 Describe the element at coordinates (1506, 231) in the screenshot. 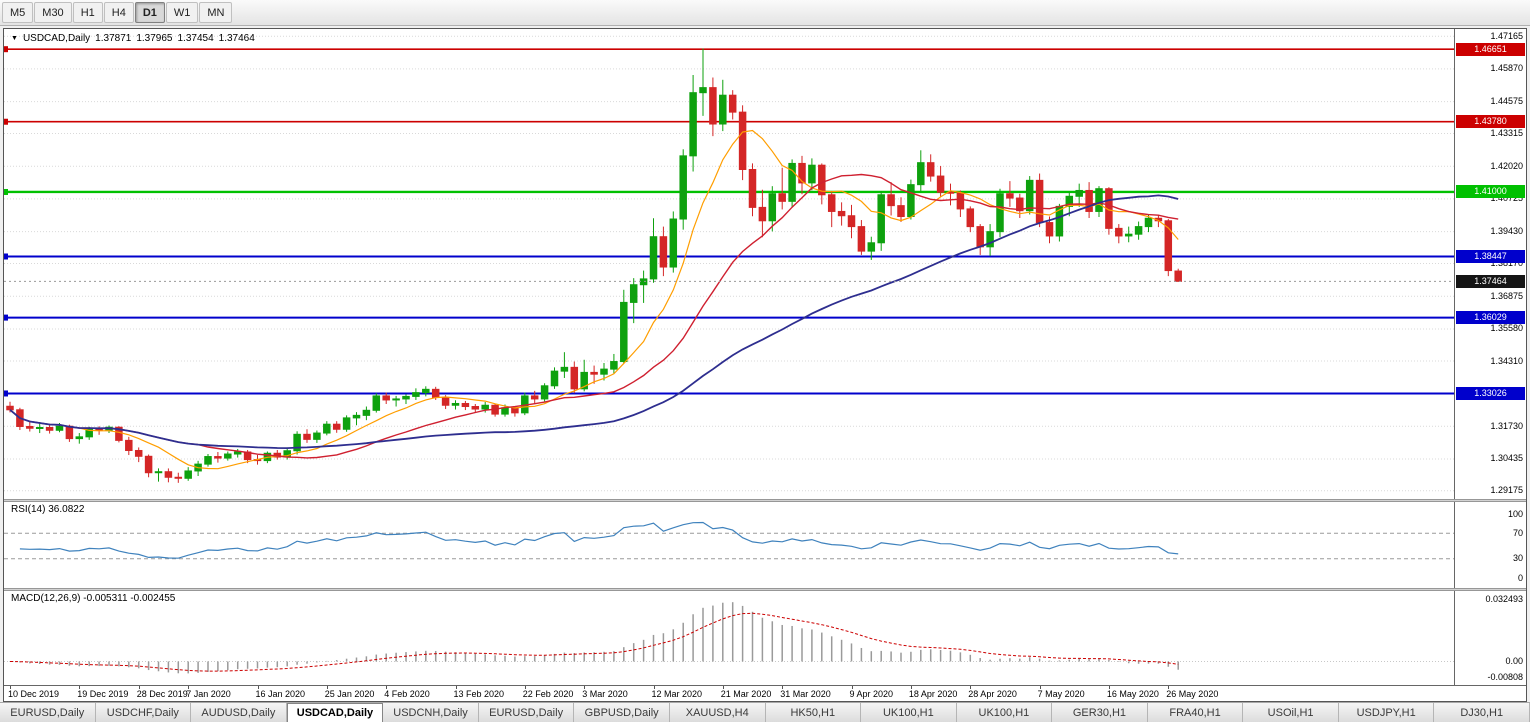

I see `price-grid-label: 1.39430` at that location.